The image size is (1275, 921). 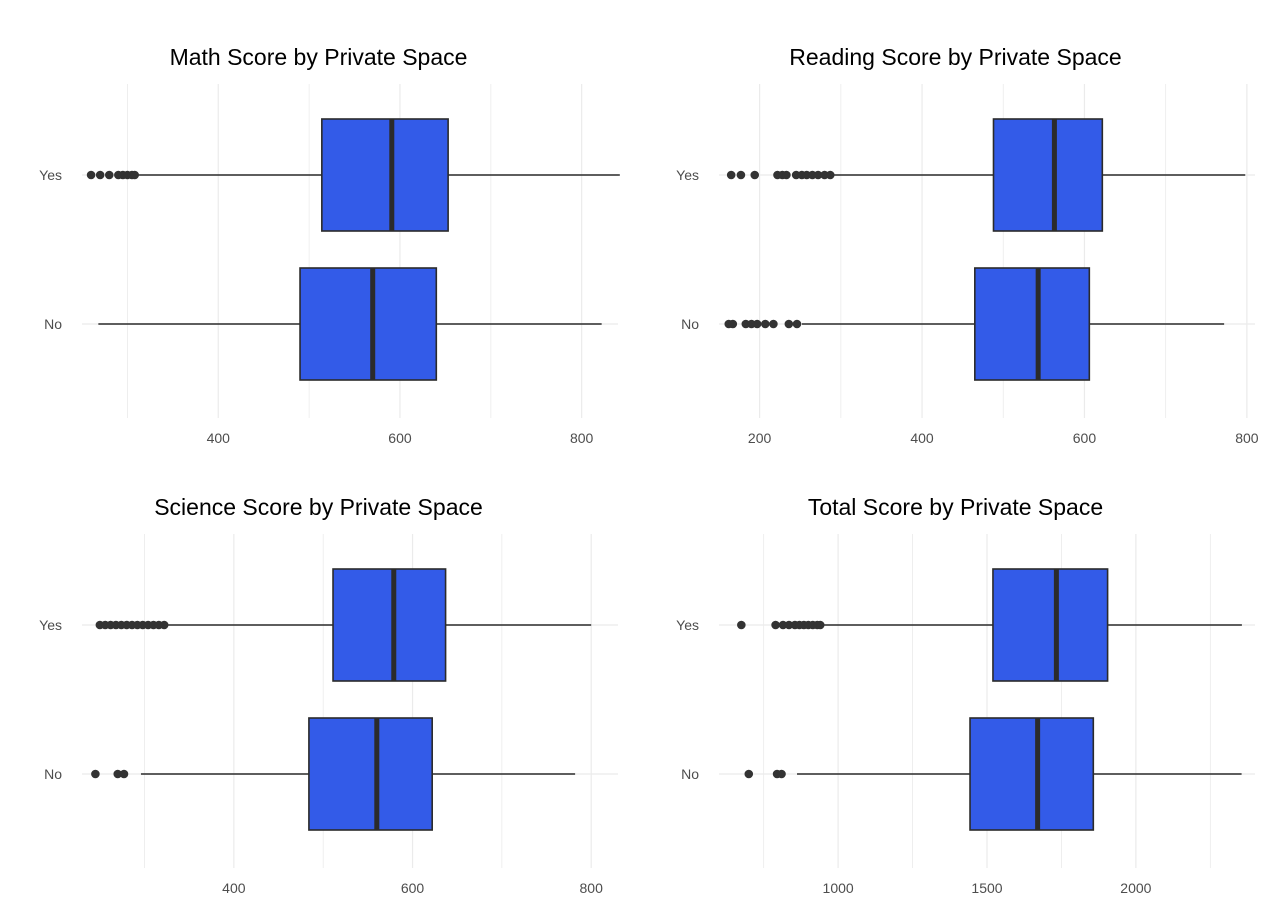 What do you see at coordinates (986, 888) in the screenshot?
I see `x-tick-label: 1500` at bounding box center [986, 888].